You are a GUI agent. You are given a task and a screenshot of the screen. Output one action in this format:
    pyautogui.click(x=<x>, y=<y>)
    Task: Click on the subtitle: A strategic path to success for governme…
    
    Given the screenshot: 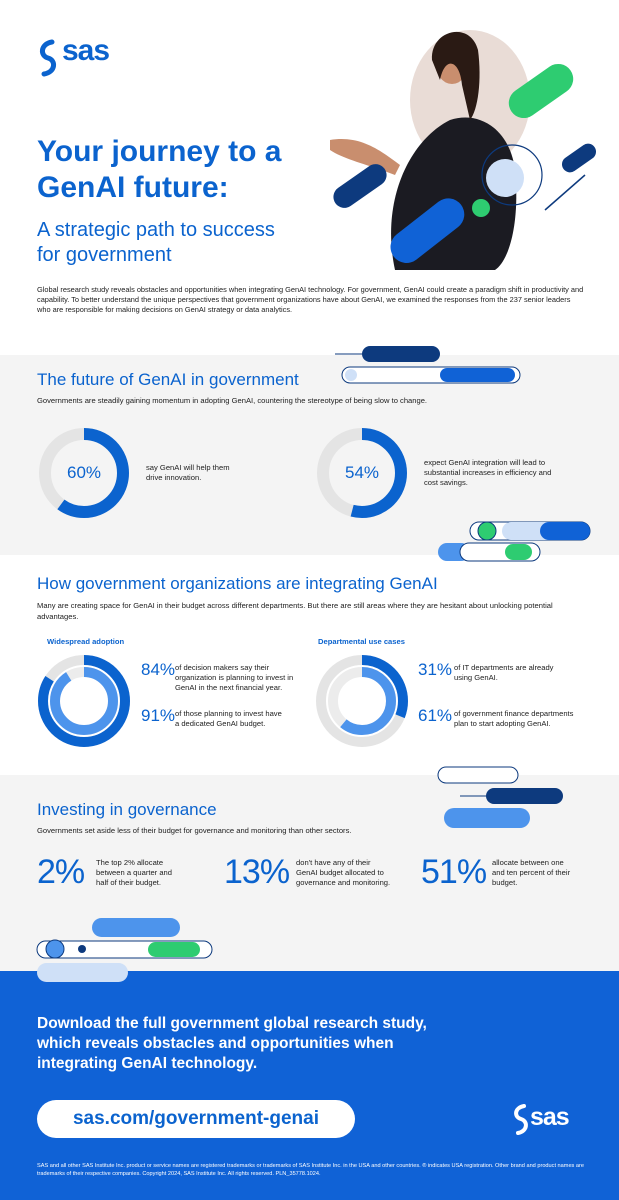 What is the action you would take?
    pyautogui.click(x=156, y=242)
    